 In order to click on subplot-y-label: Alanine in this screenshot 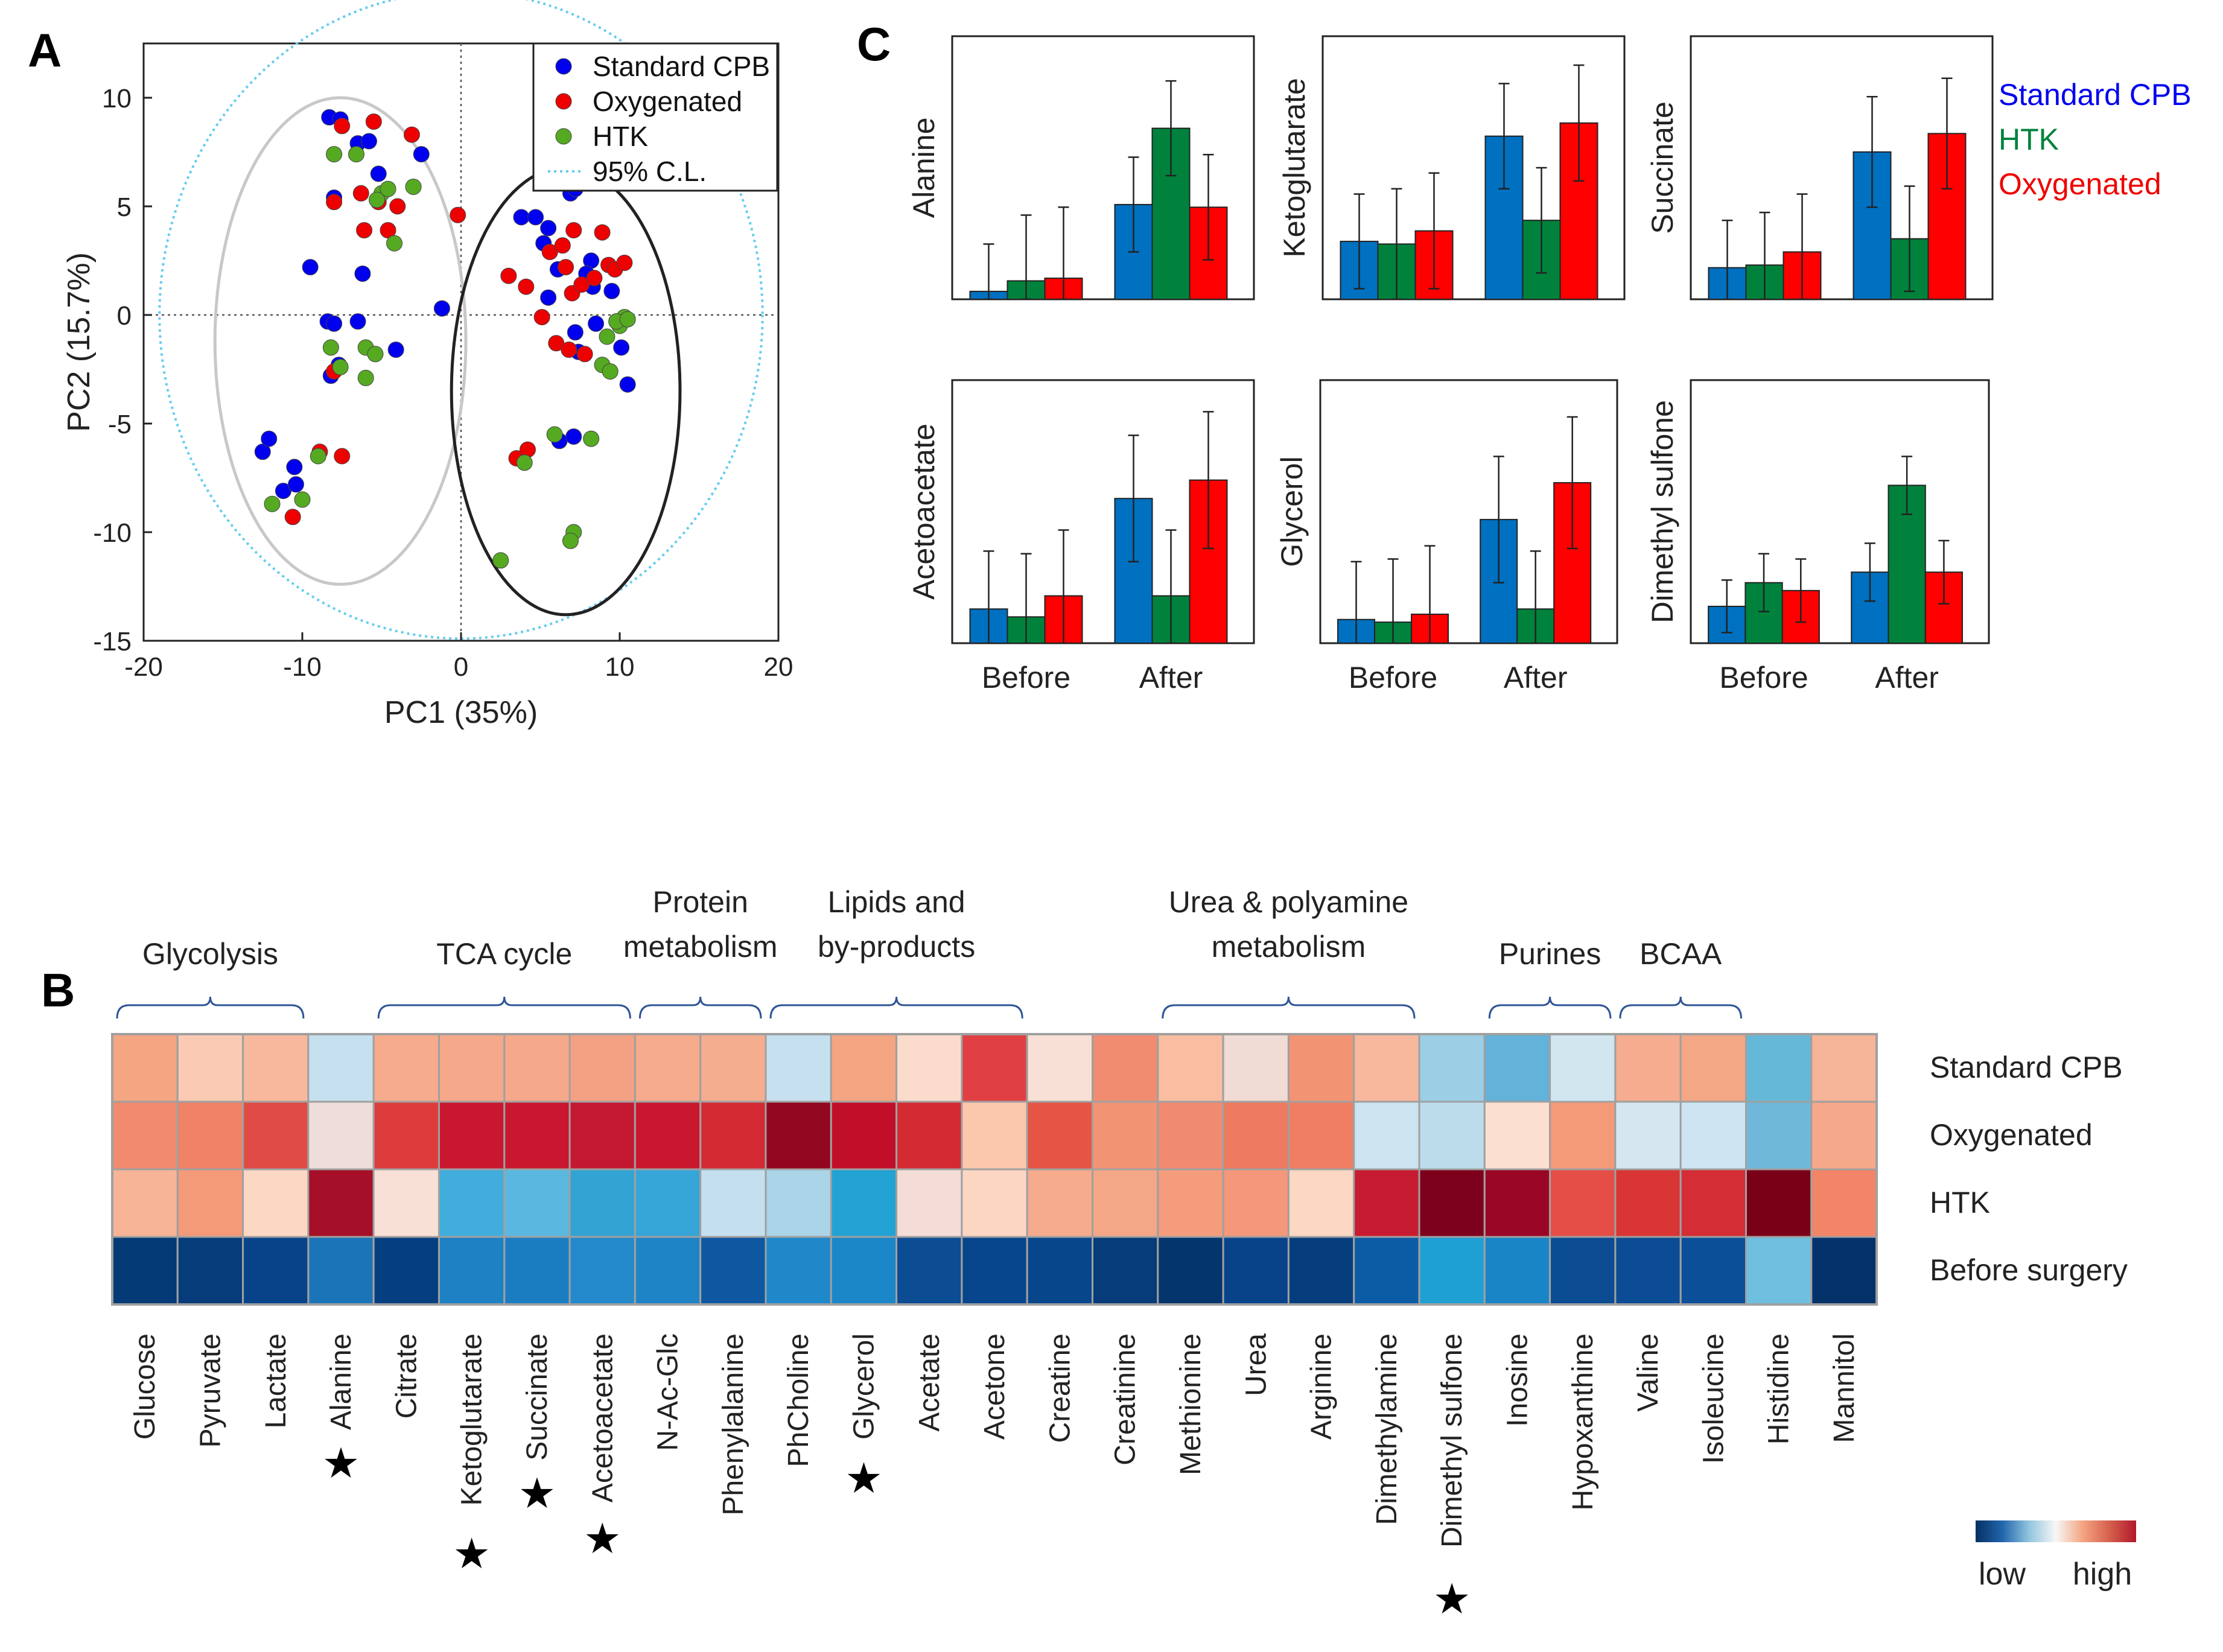, I will do `click(924, 168)`.